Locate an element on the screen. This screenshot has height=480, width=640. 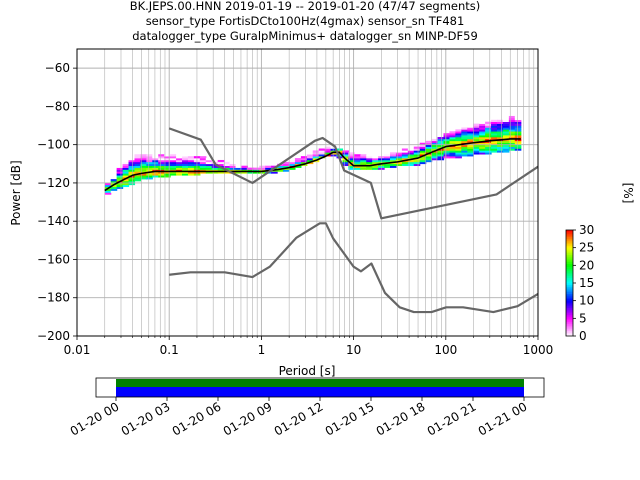
coverage-tick-label: 01-20 18 is located at coordinates (401, 418).